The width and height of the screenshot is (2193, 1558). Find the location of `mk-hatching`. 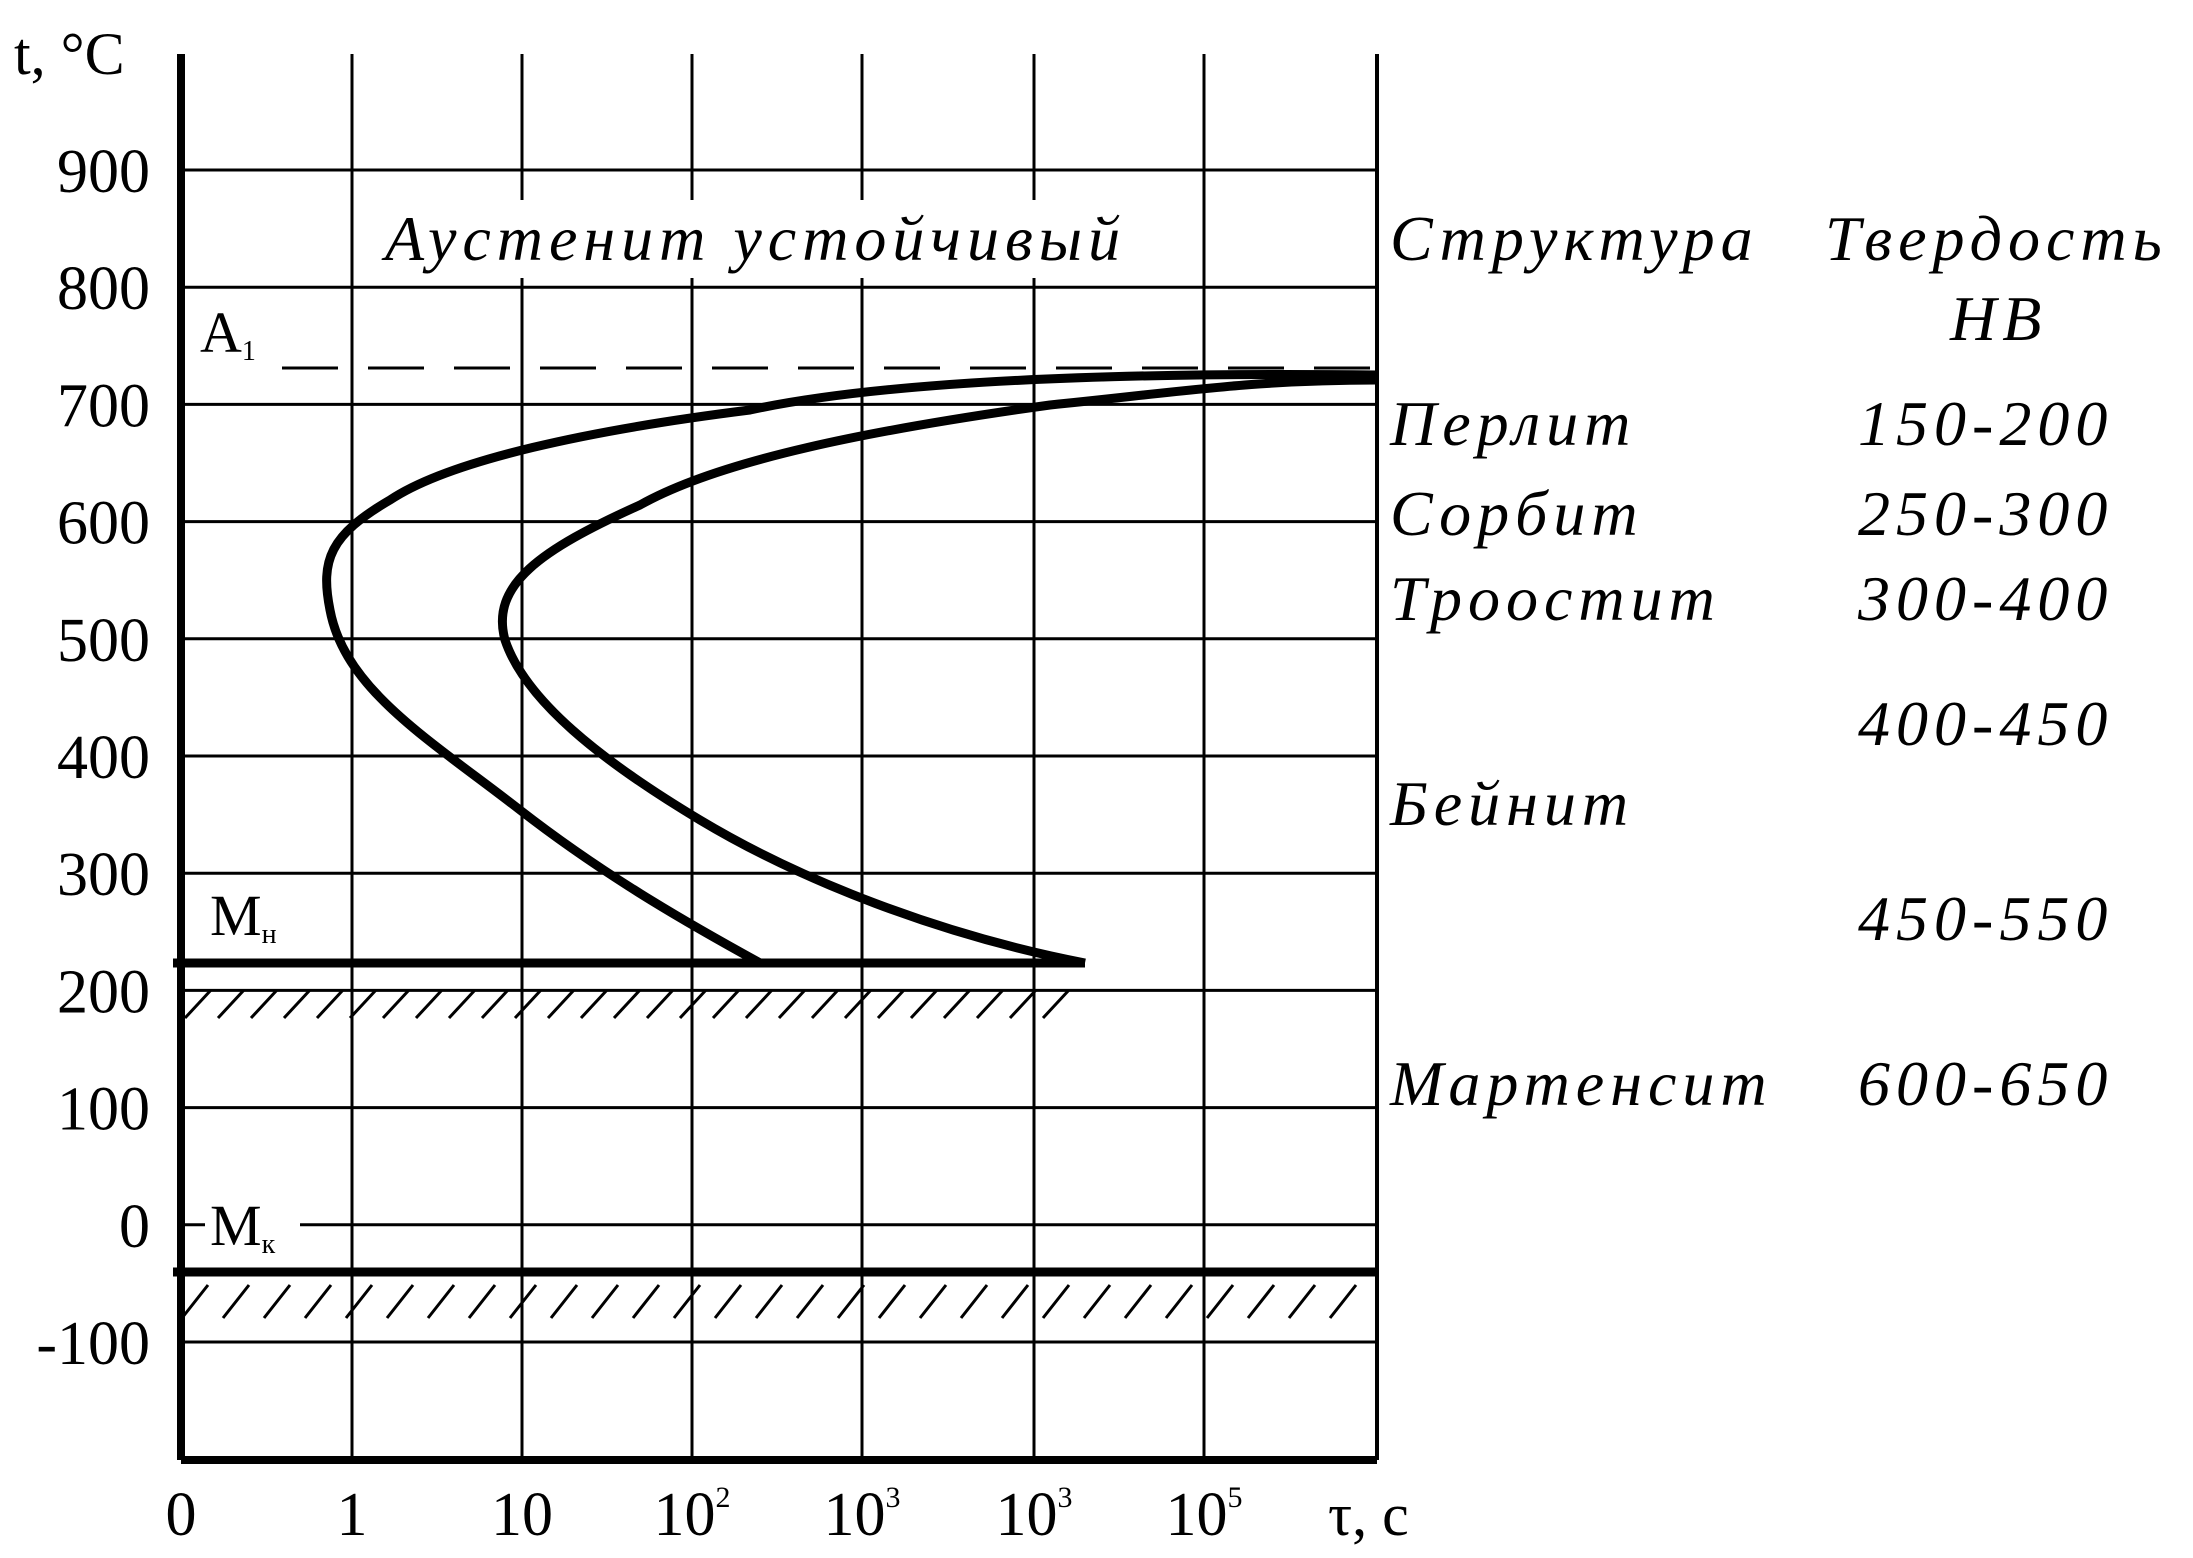

mk-hatching is located at coordinates (769, 1301).